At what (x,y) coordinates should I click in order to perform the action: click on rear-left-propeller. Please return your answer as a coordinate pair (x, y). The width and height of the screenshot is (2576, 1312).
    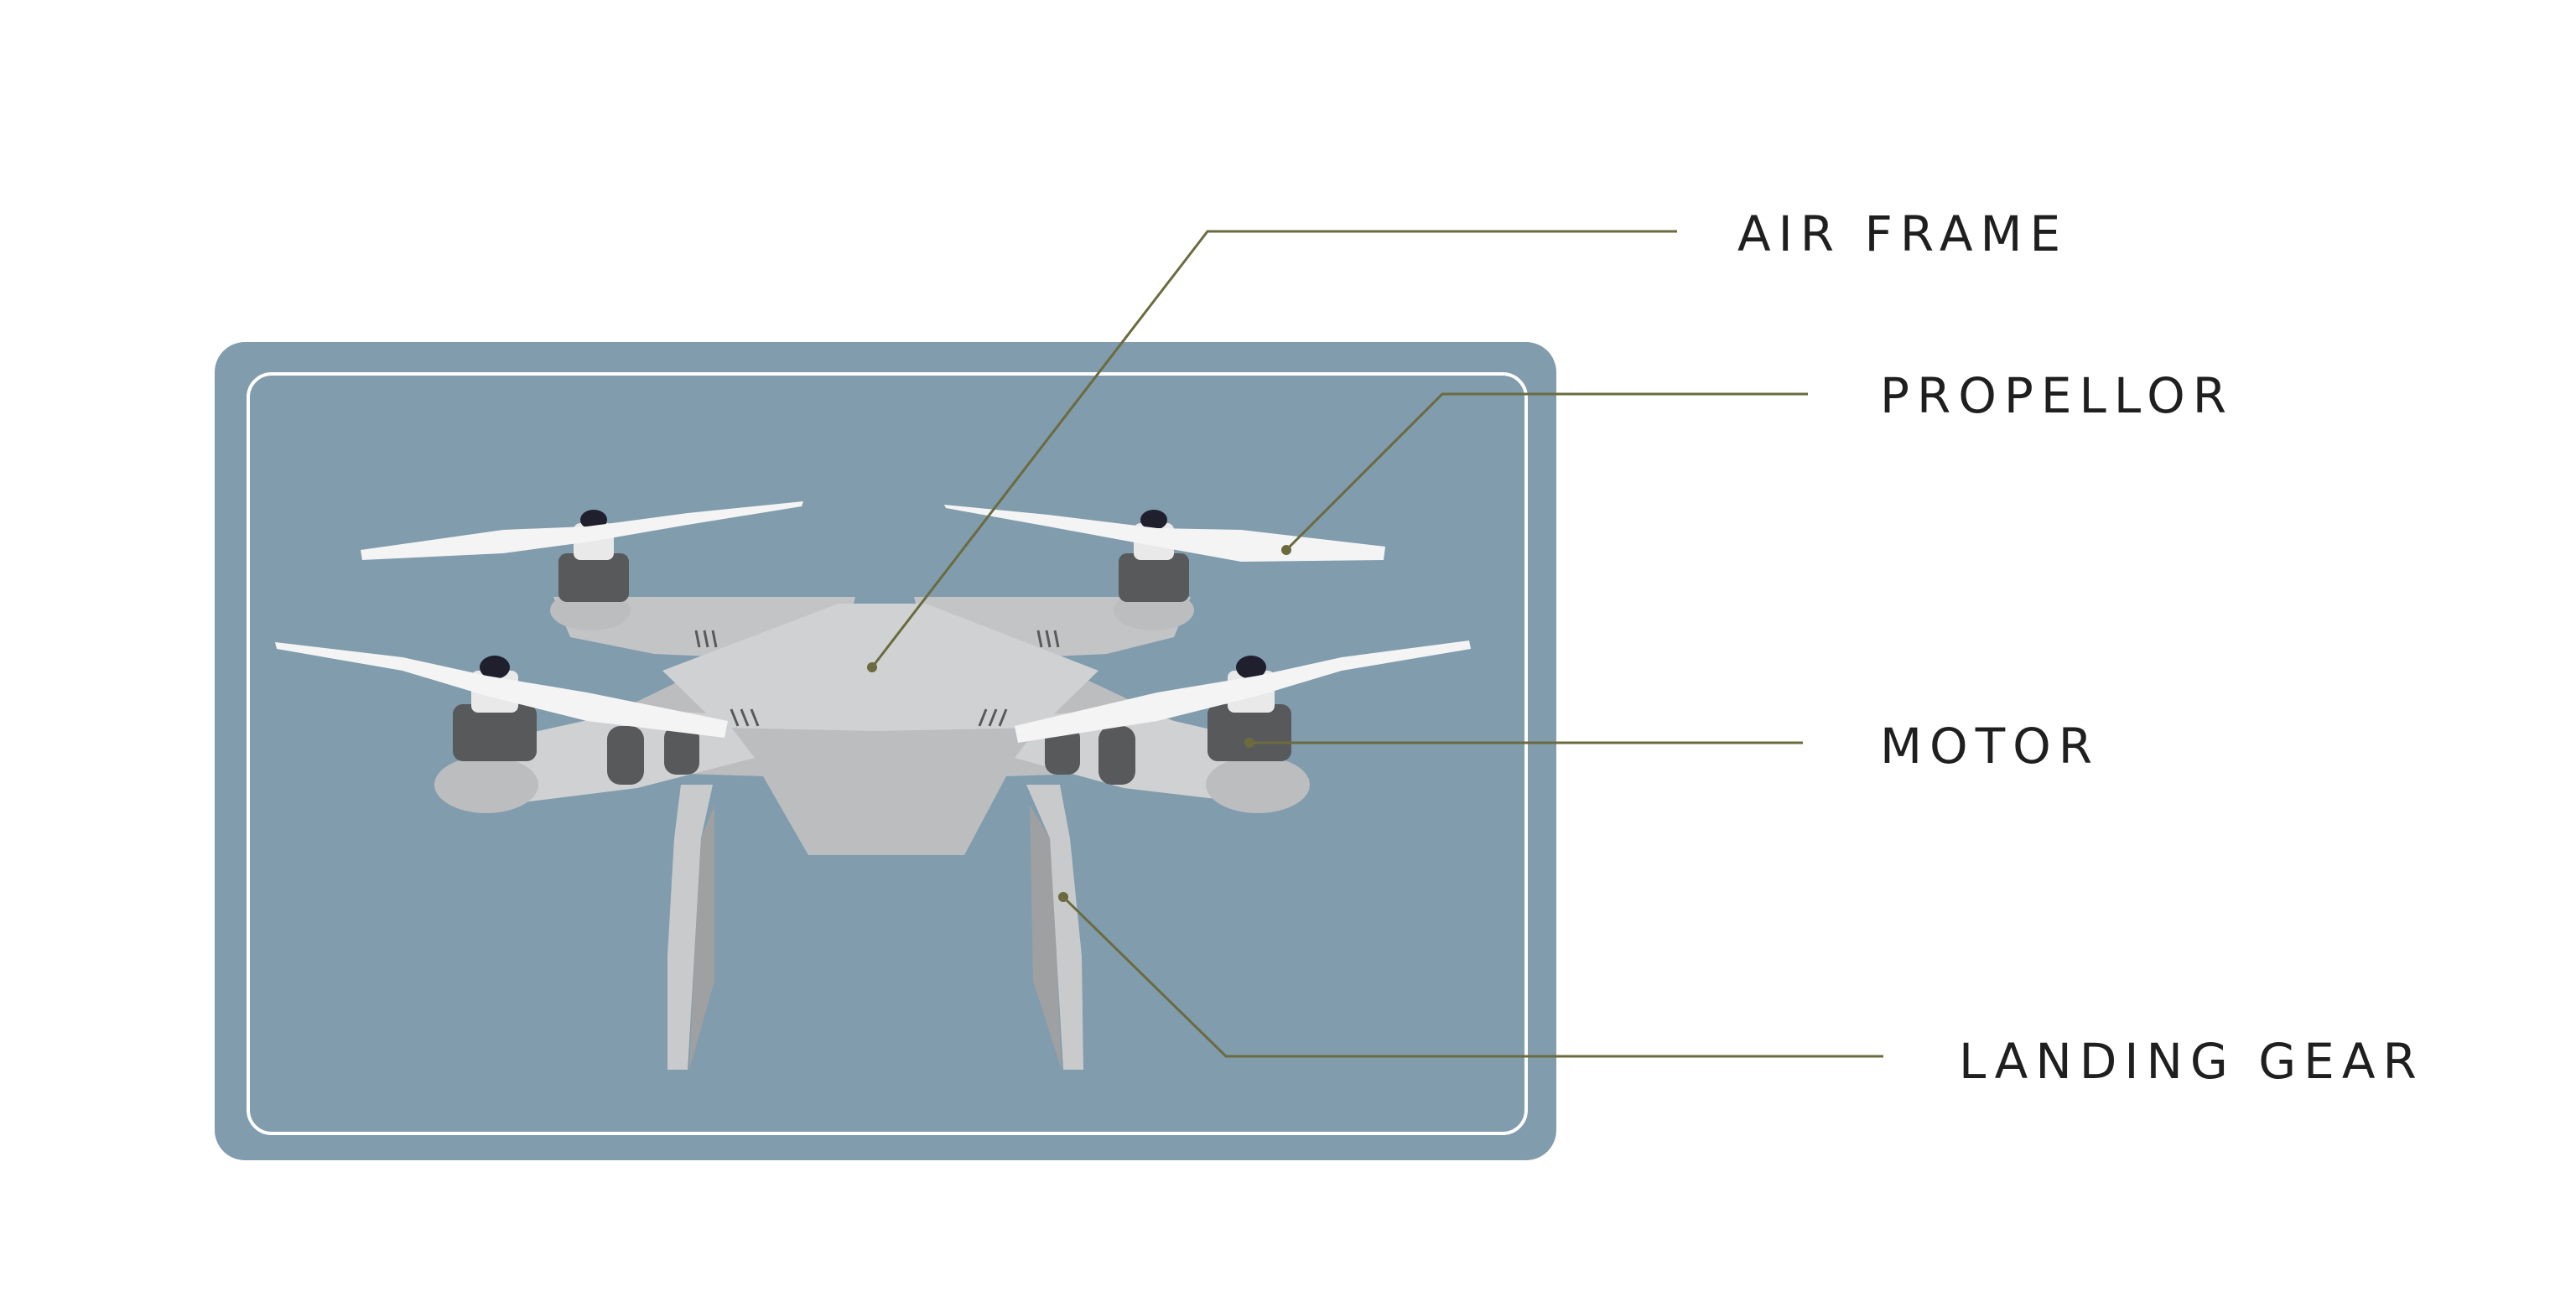
    Looking at the image, I should click on (582, 530).